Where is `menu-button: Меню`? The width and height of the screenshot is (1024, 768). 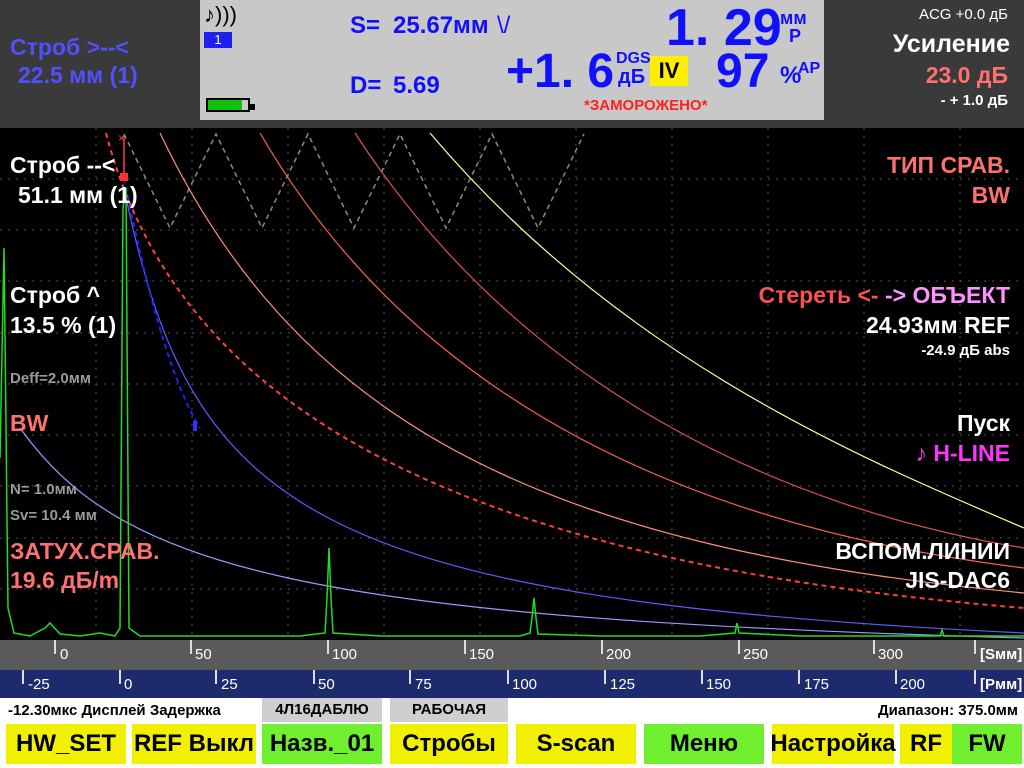
menu-button: Меню is located at coordinates (704, 744).